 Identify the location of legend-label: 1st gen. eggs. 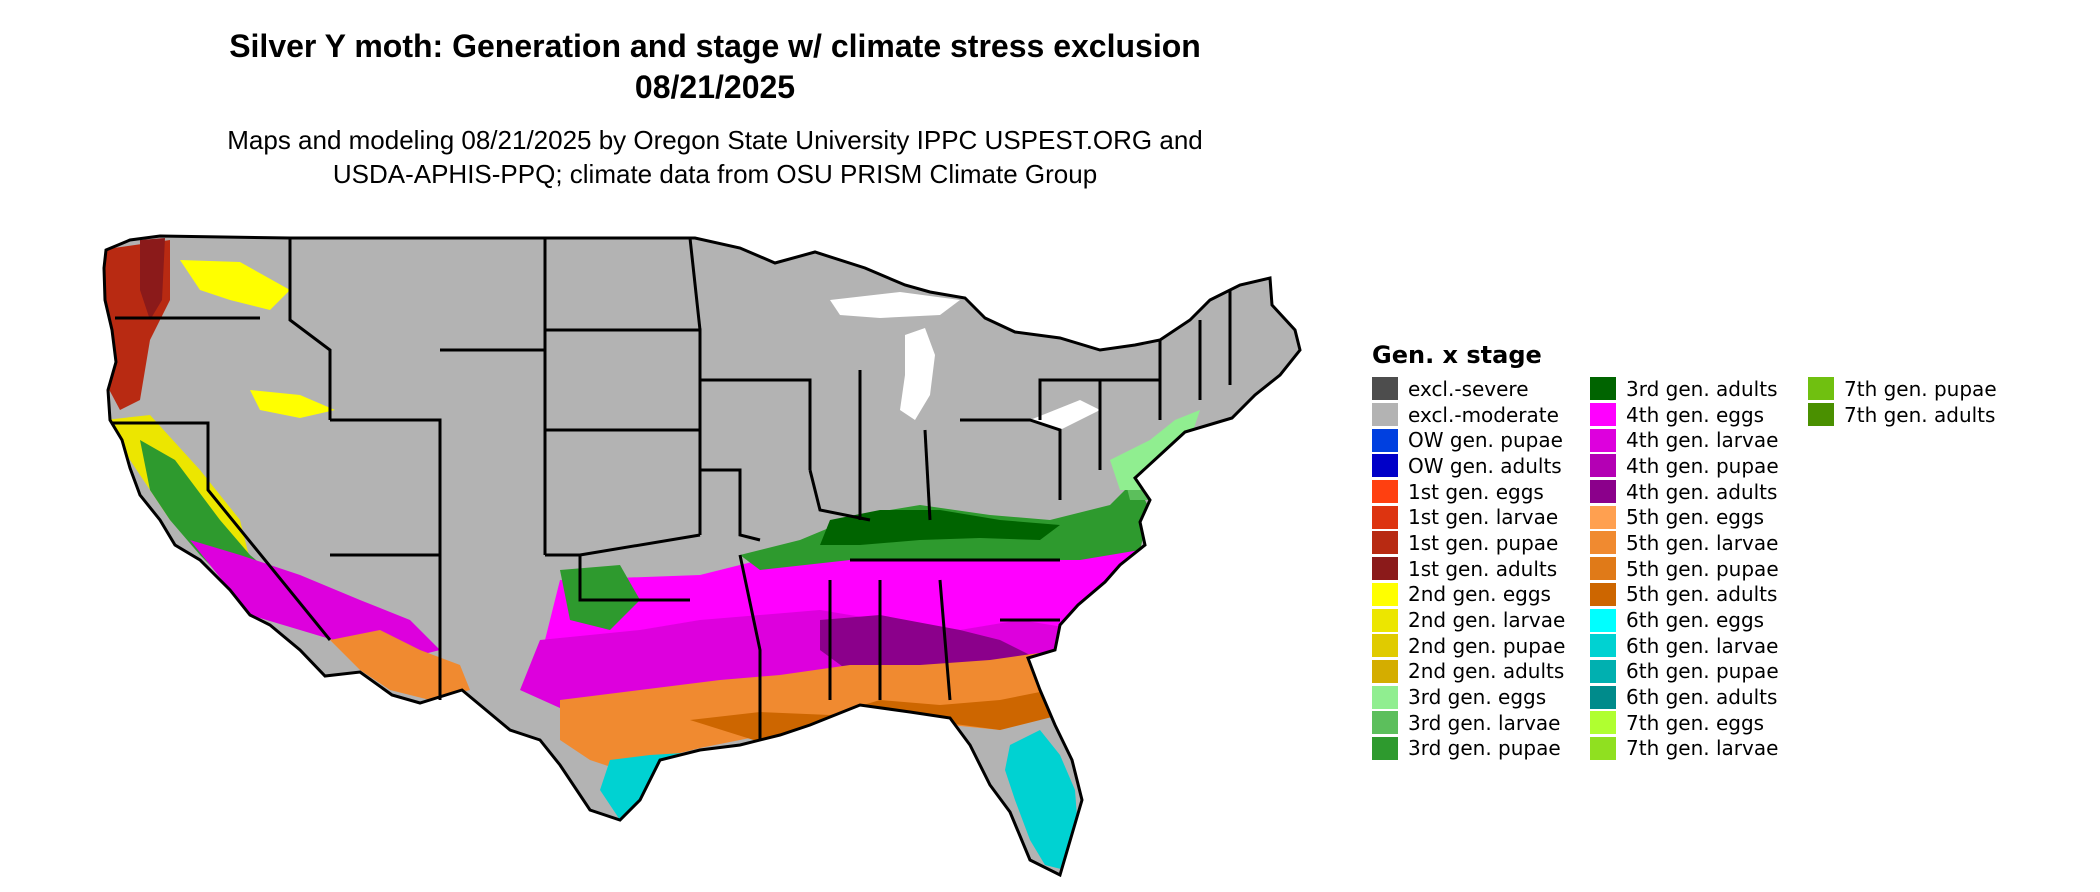
(1476, 491).